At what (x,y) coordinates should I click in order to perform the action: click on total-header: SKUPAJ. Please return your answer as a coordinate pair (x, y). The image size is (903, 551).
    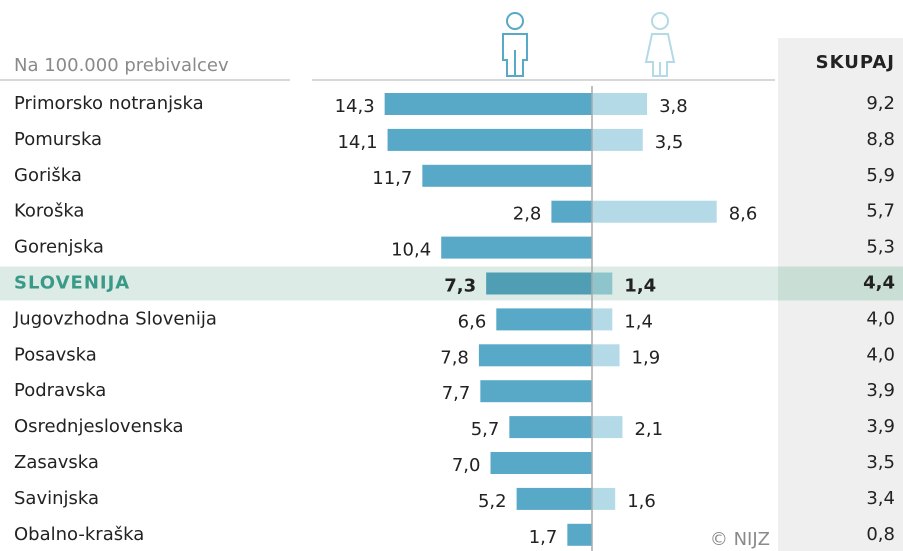
    Looking at the image, I should click on (855, 62).